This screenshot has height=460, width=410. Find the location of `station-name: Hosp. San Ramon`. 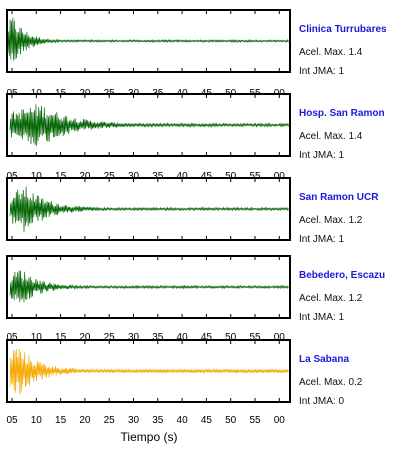

station-name: Hosp. San Ramon is located at coordinates (342, 113).